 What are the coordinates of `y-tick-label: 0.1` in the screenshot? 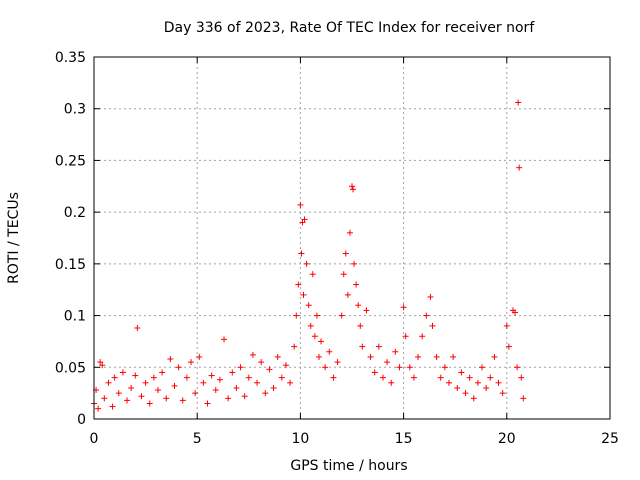 It's located at (75, 317).